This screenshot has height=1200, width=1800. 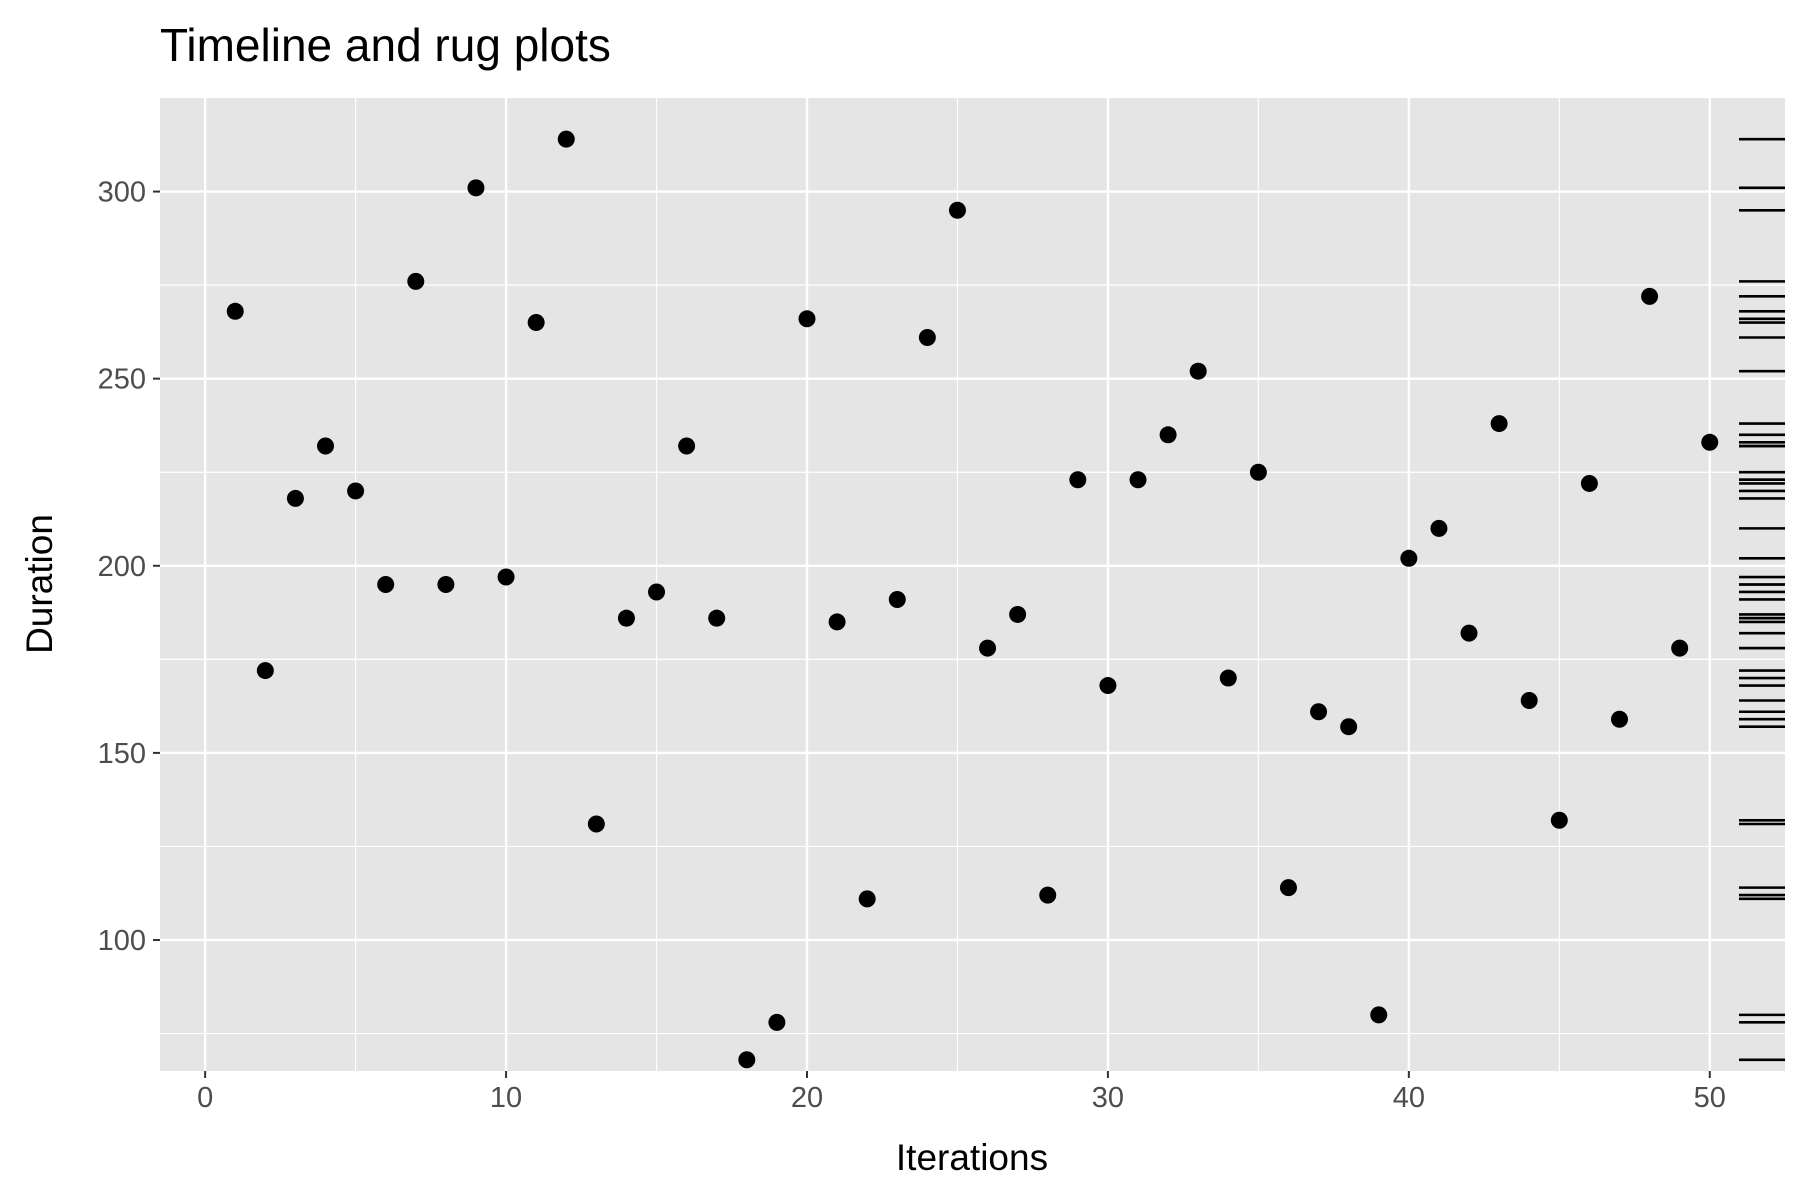 What do you see at coordinates (961, 1092) in the screenshot?
I see `x-axis: 0 10 20 30 40 50` at bounding box center [961, 1092].